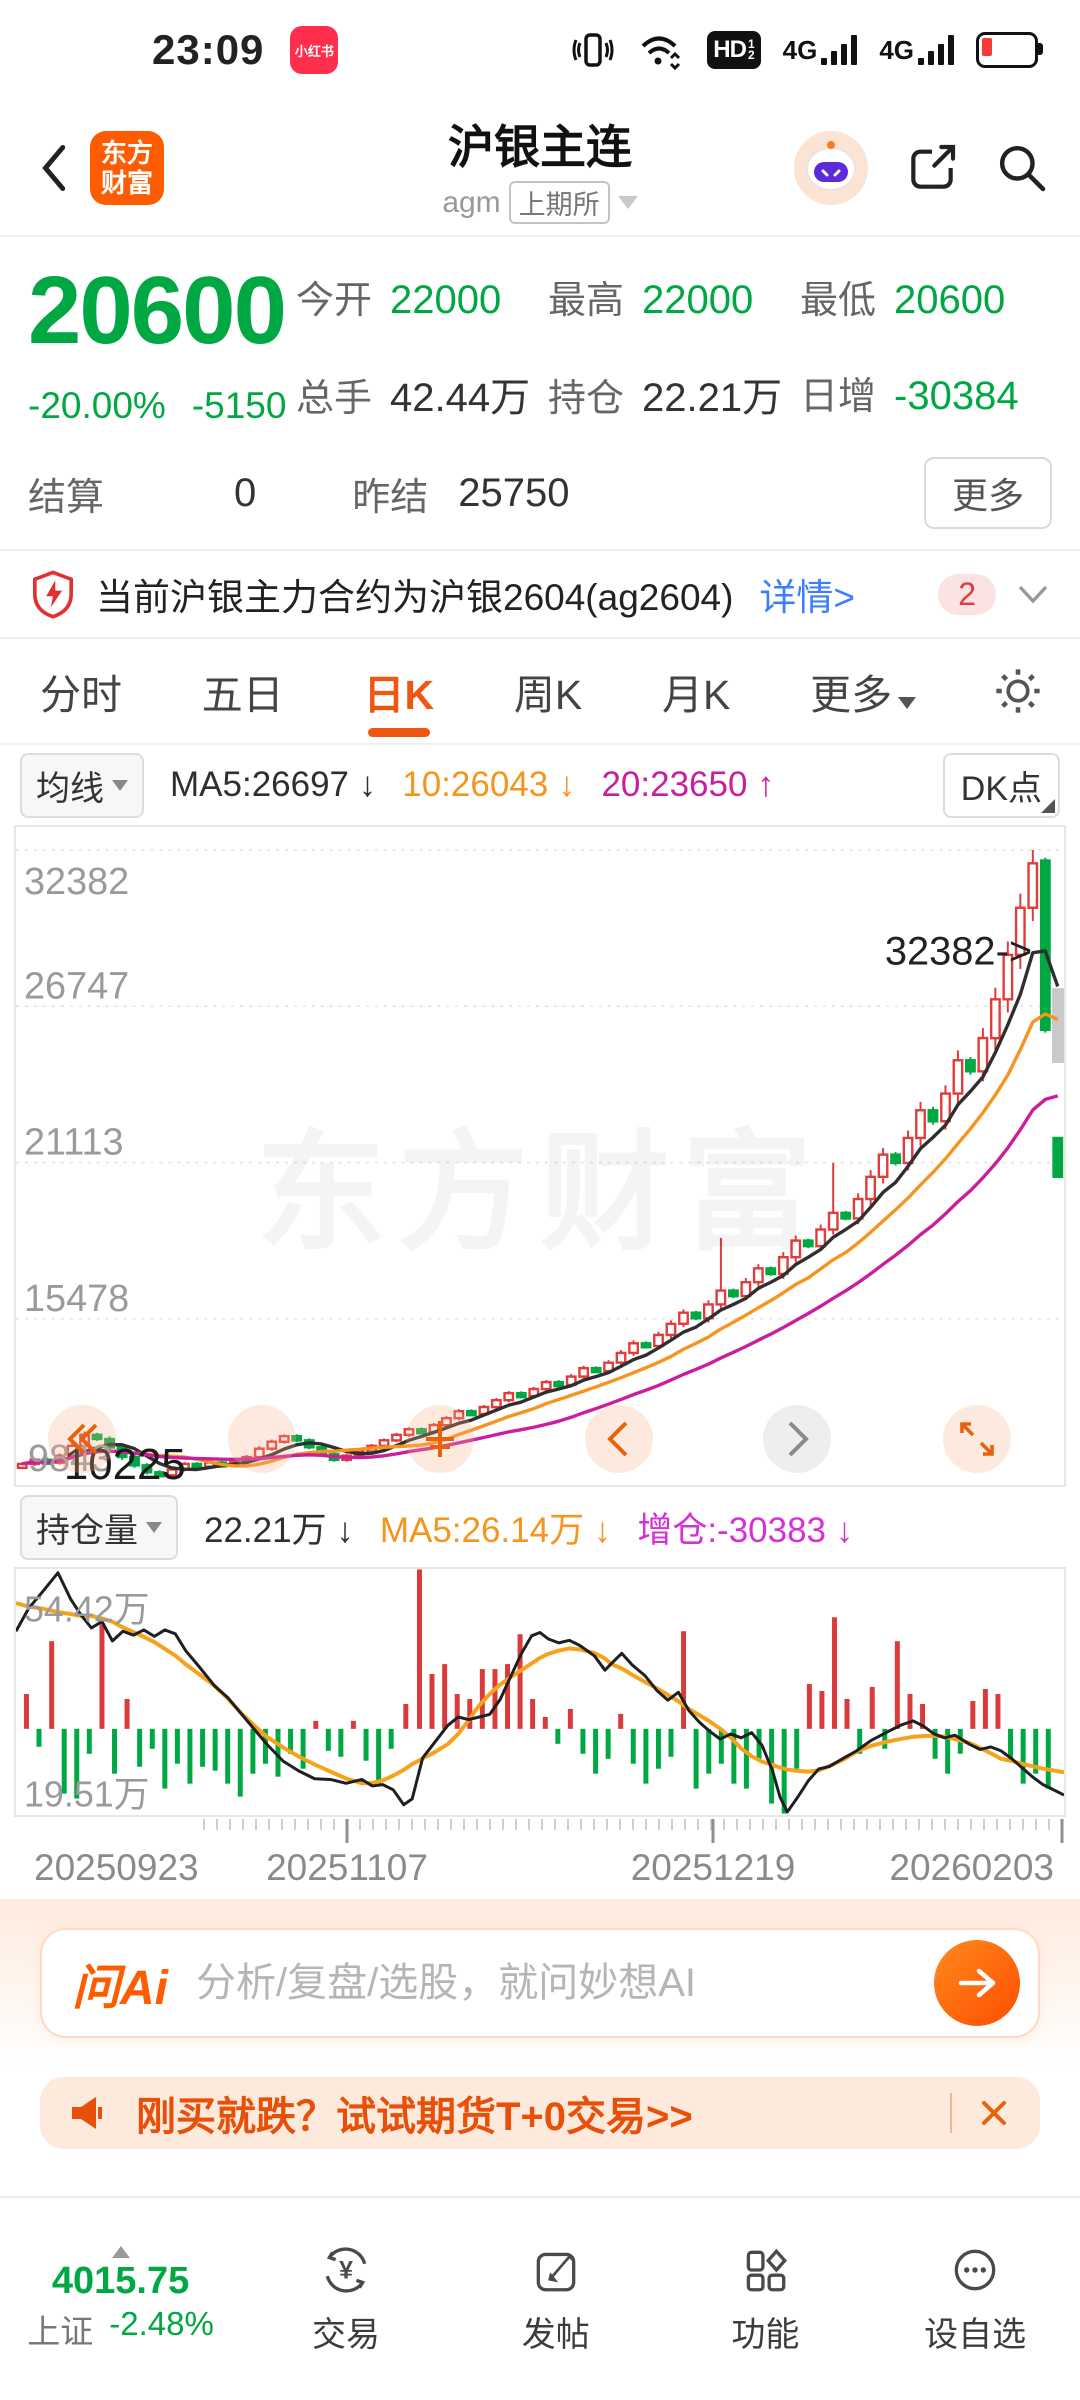 This screenshot has width=1080, height=2400. What do you see at coordinates (471, 202) in the screenshot?
I see `instrument-code: agm` at bounding box center [471, 202].